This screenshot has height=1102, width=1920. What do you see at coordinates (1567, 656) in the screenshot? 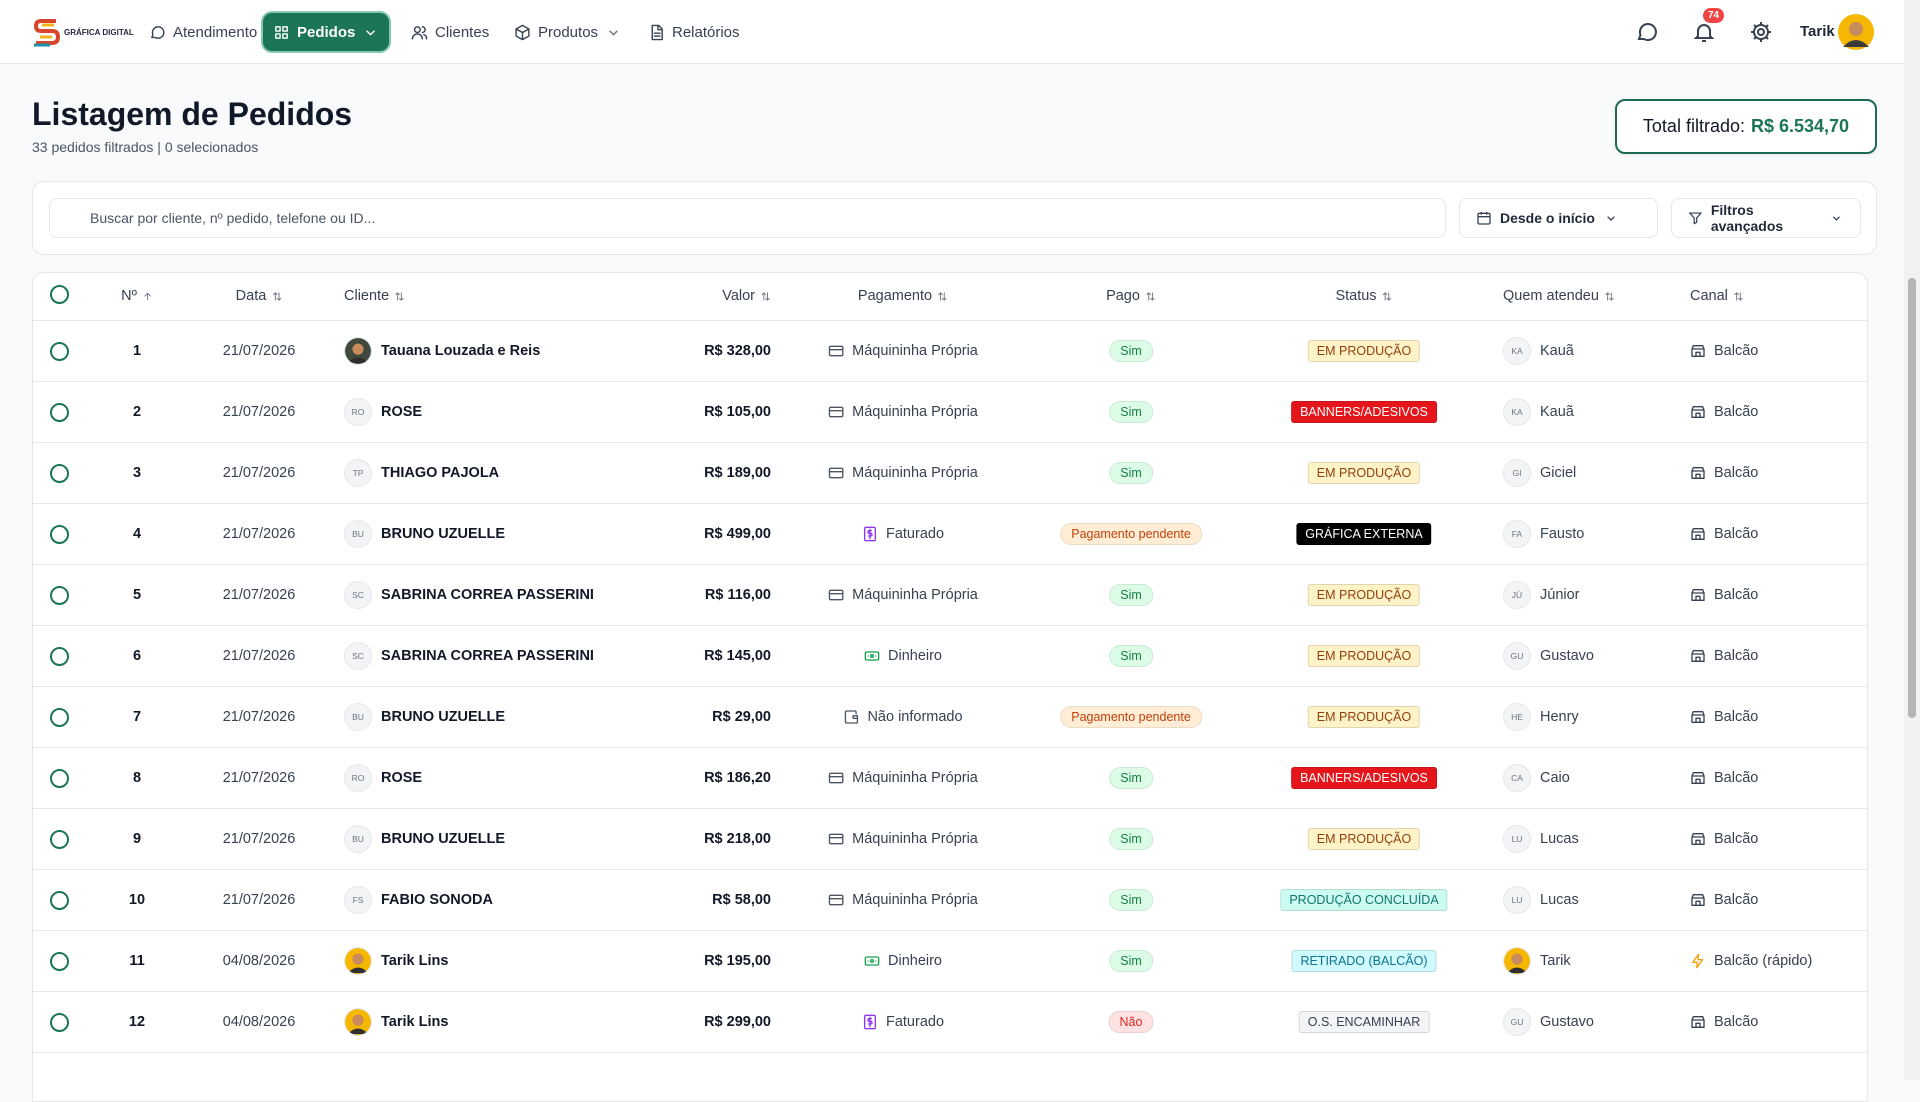
I see `attendant-name: Gustavo` at bounding box center [1567, 656].